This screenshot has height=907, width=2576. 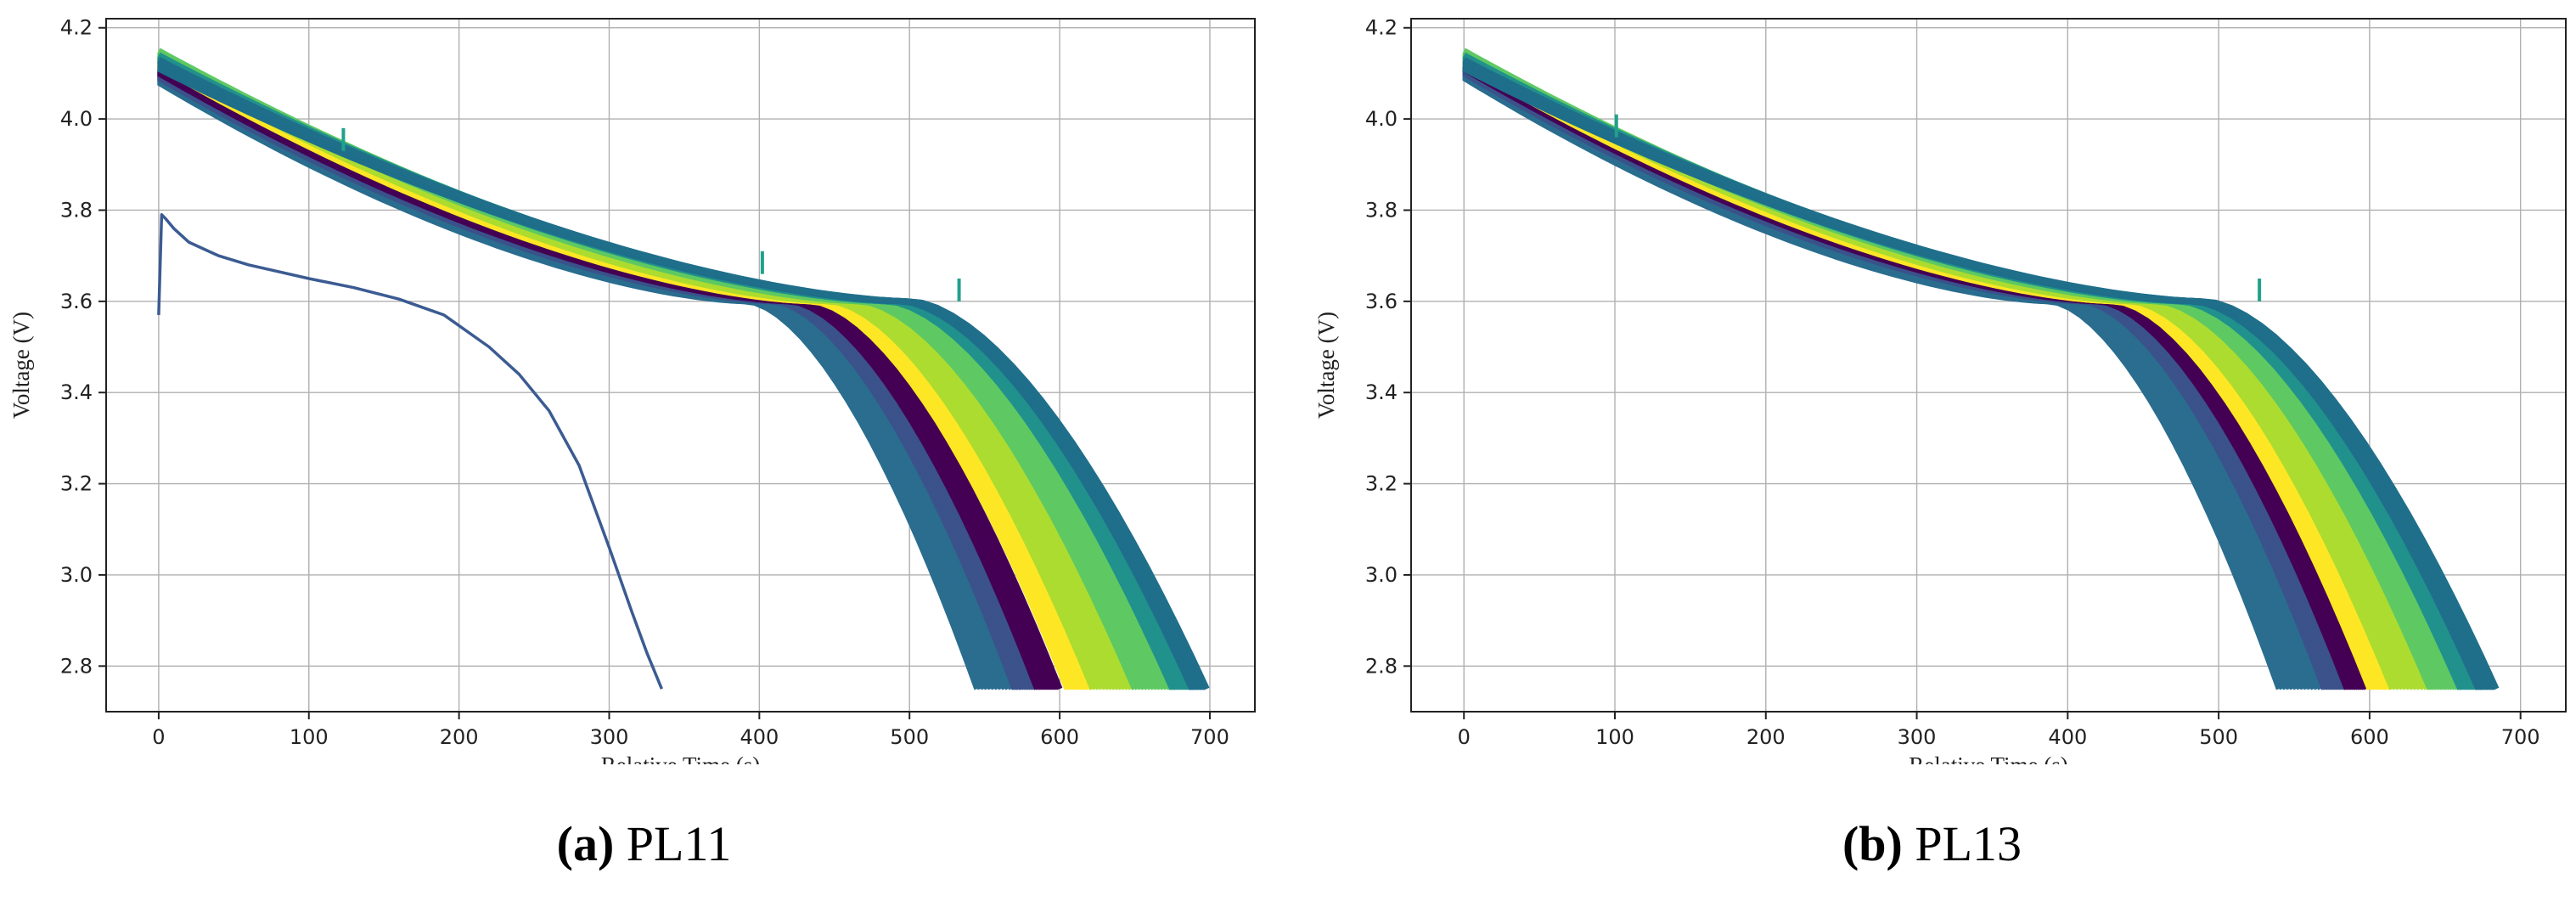 What do you see at coordinates (1969, 843) in the screenshot?
I see `caption-b-label: PL13` at bounding box center [1969, 843].